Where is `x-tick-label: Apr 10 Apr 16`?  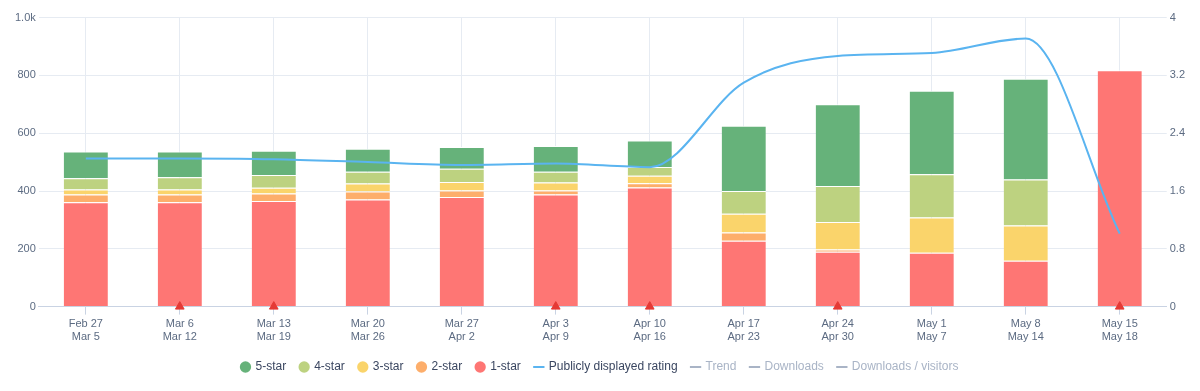
x-tick-label: Apr 10 Apr 16 is located at coordinates (649, 330).